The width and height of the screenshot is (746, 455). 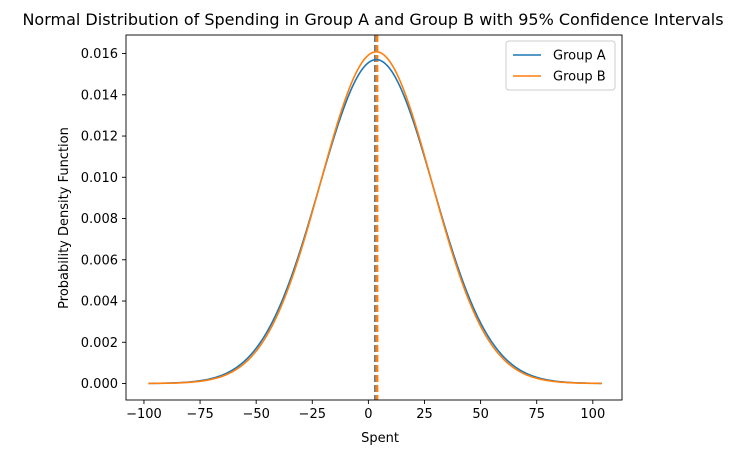 I want to click on legend-box, so click(x=560, y=65).